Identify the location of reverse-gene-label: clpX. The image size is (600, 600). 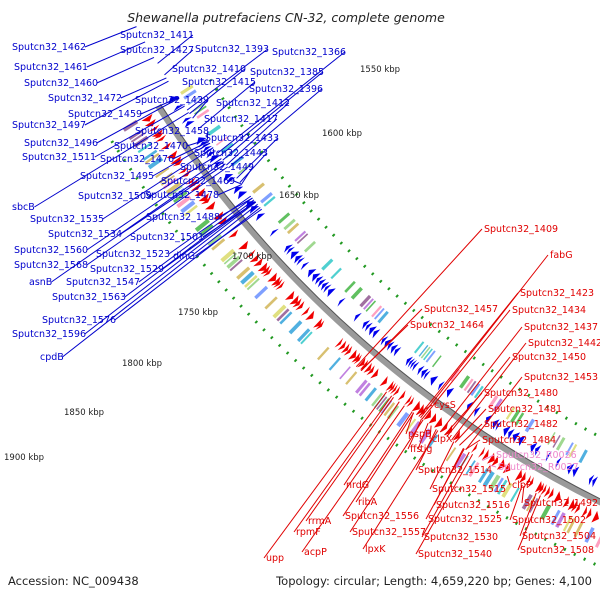
(442, 439).